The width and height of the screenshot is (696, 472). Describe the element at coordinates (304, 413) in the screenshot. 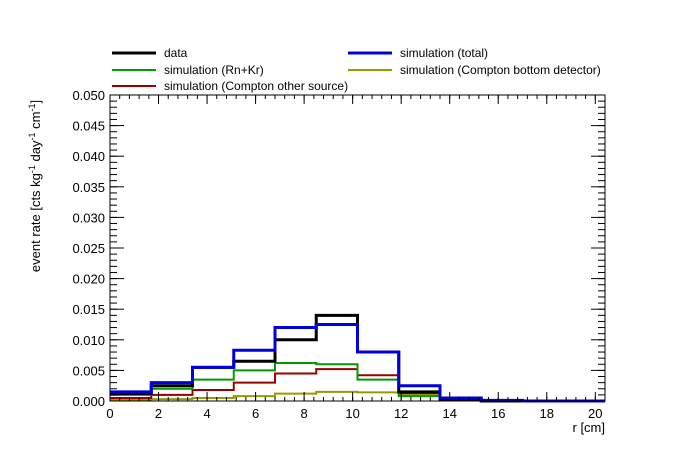

I see `x-tick-label: 8` at that location.